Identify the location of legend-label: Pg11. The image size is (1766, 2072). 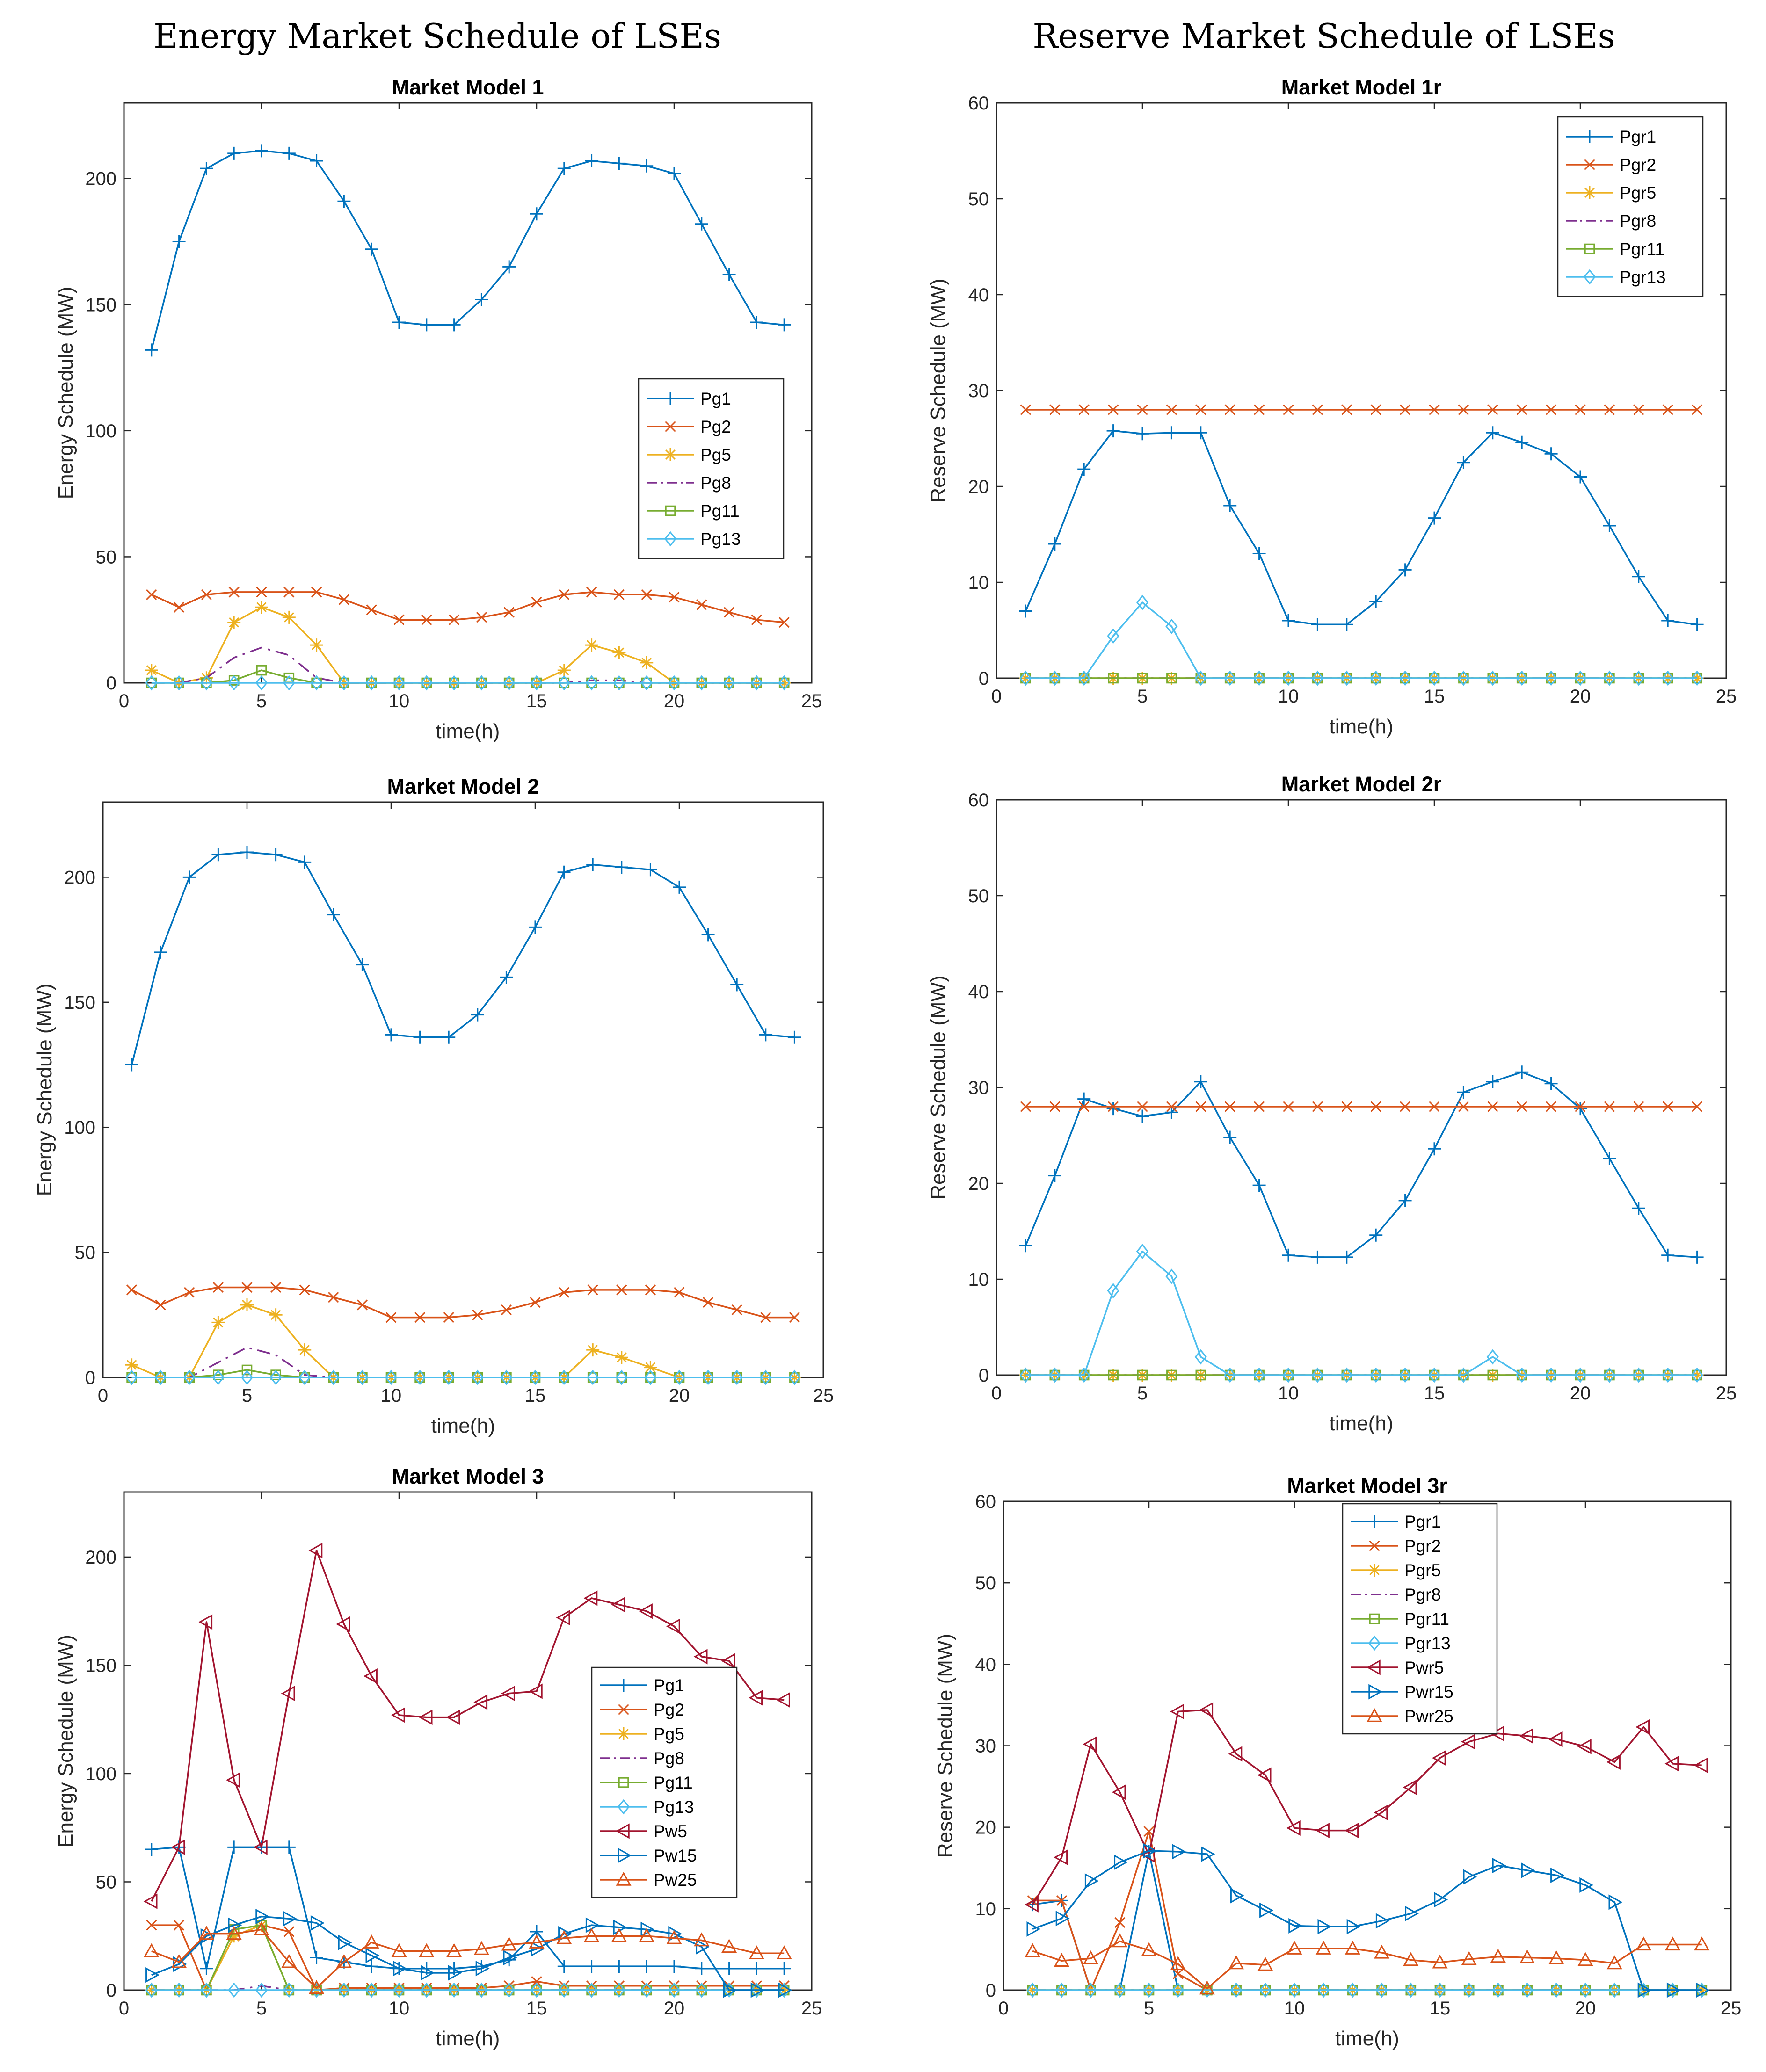
(673, 1782).